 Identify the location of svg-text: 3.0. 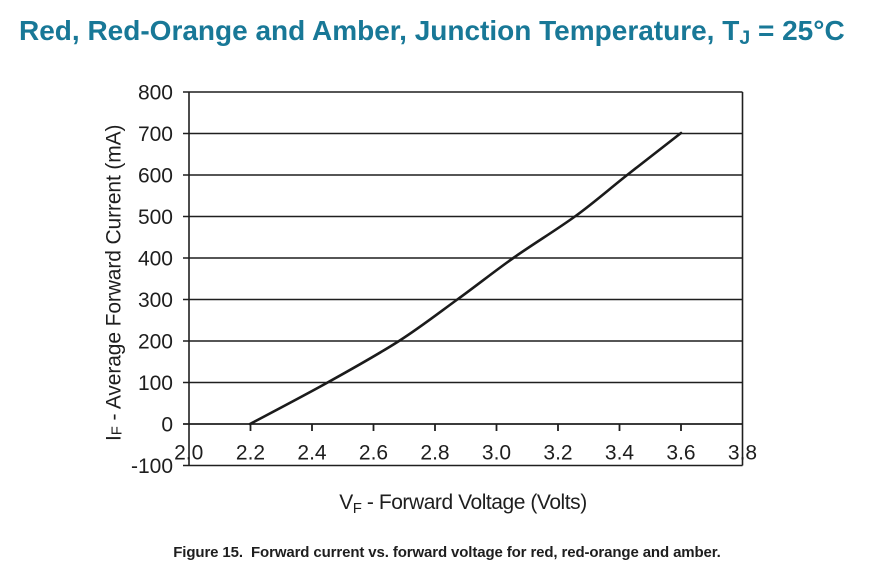
(496, 453).